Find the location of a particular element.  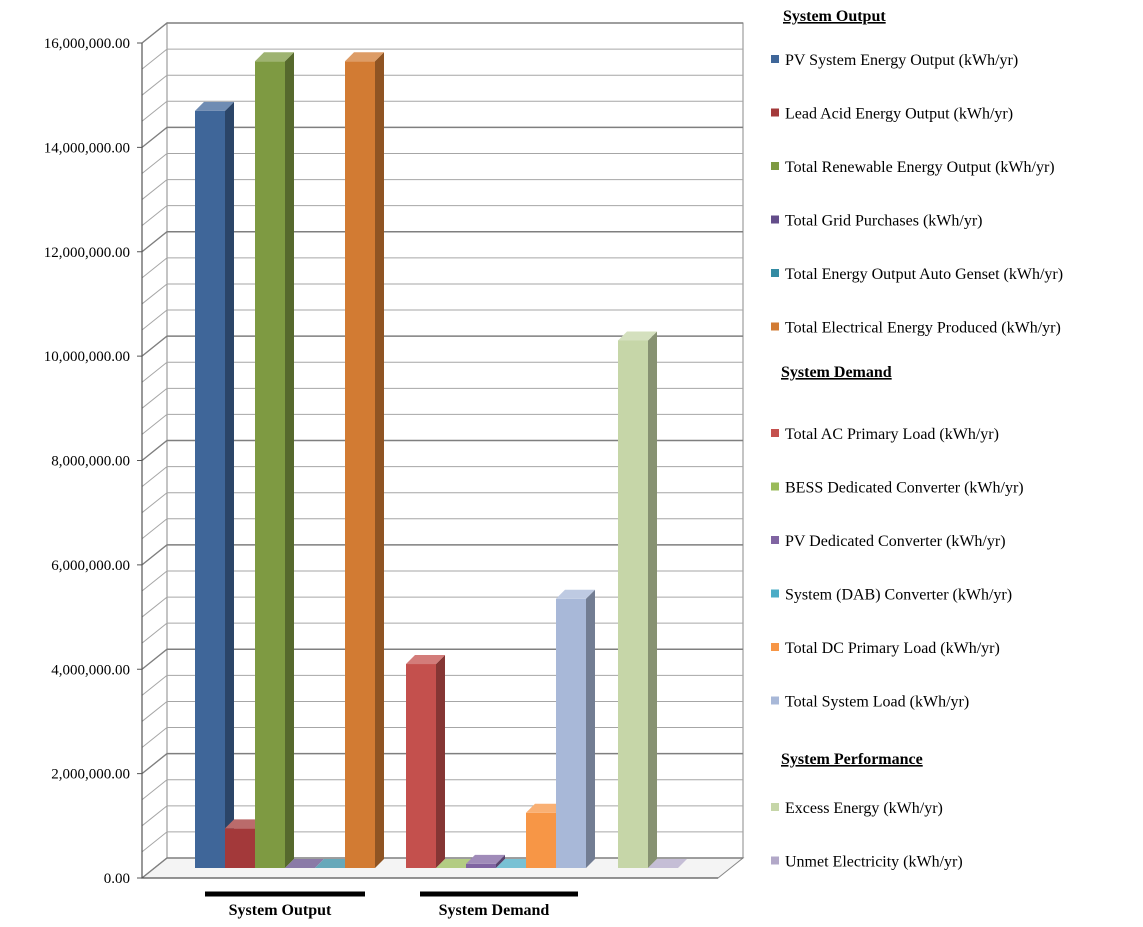

legend-item: Total DC Primary Load (kWh/yr) is located at coordinates (885, 648).